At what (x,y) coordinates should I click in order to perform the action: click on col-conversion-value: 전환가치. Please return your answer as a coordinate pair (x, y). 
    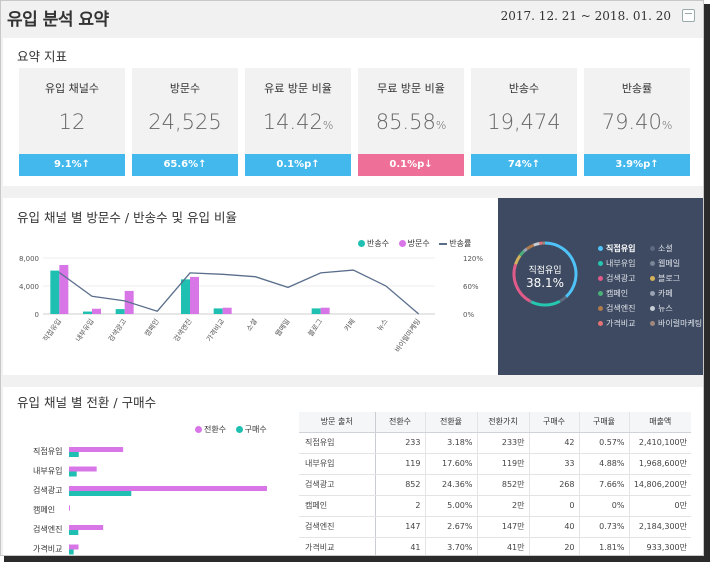
    Looking at the image, I should click on (503, 422).